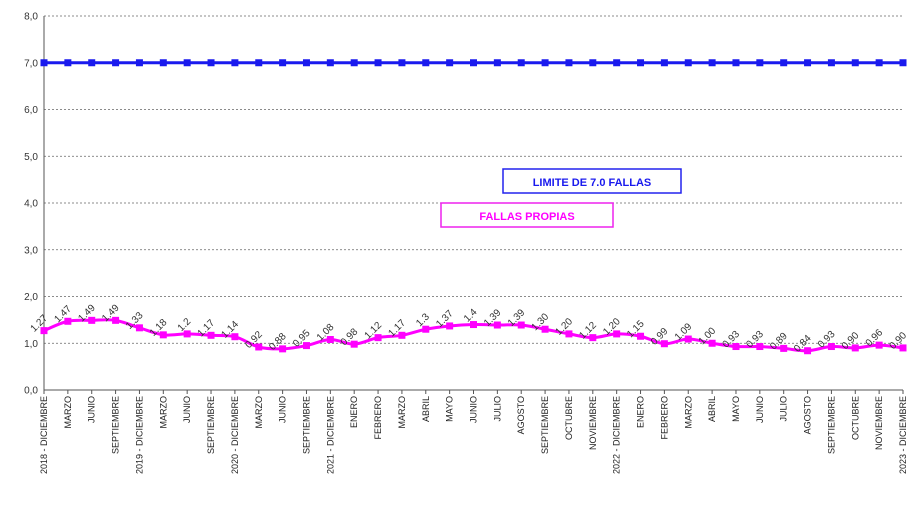 The width and height of the screenshot is (909, 525). I want to click on x-tick-label: NOVIEMBRE, so click(879, 423).